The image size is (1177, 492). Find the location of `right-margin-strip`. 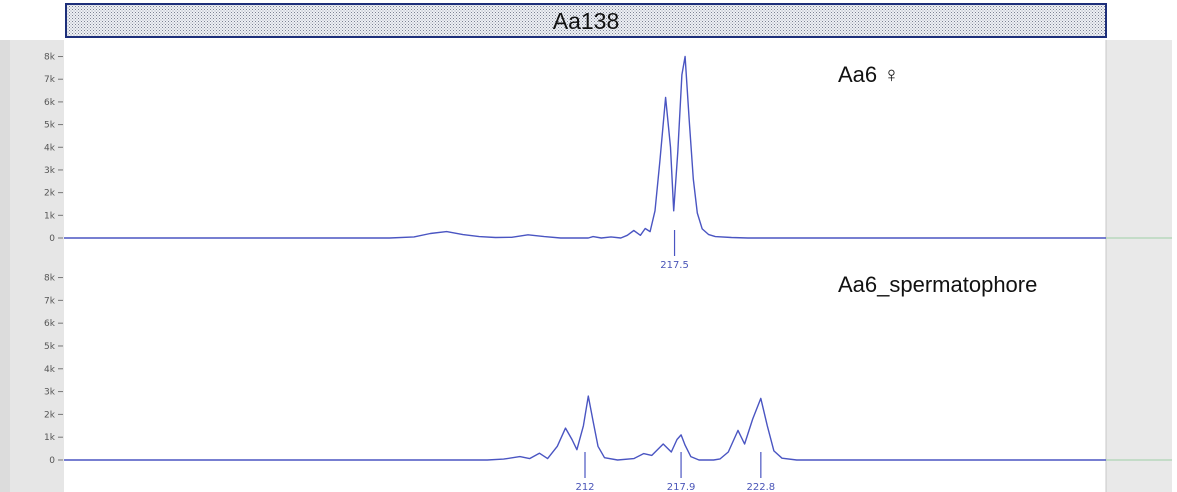

right-margin-strip is located at coordinates (1139, 266).